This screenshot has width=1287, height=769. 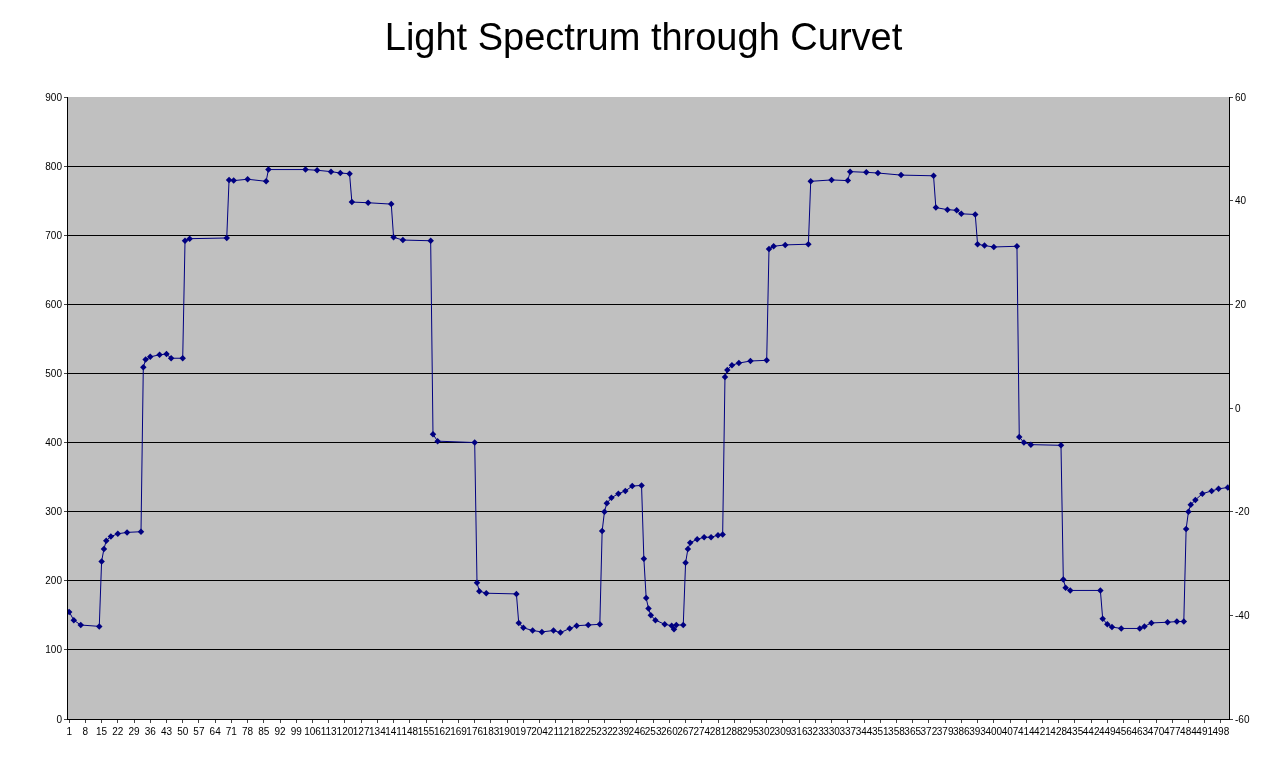 I want to click on x-tick-label: 470, so click(x=1156, y=731).